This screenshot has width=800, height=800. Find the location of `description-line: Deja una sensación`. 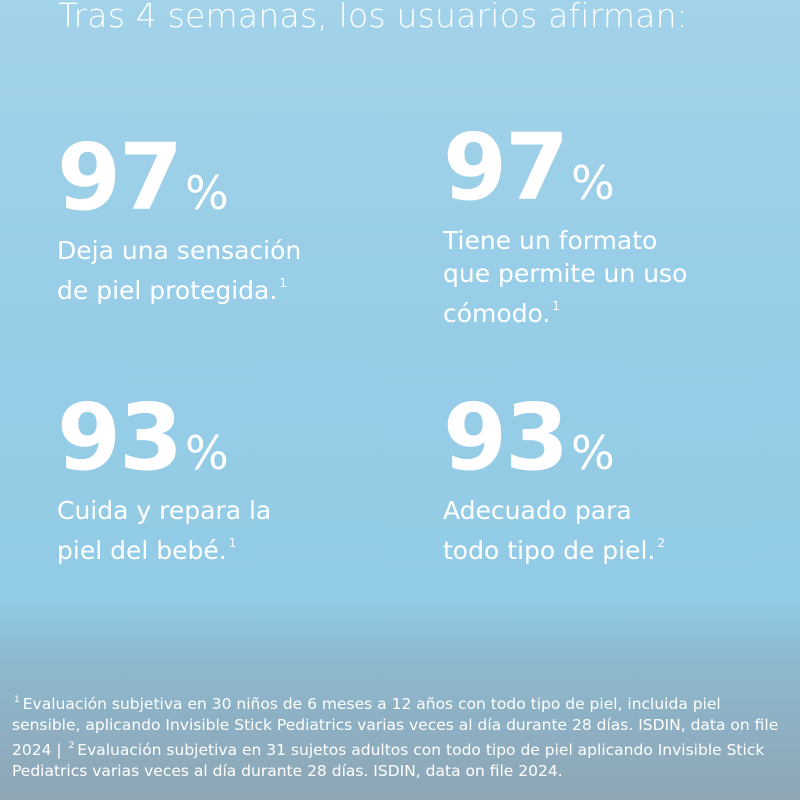

description-line: Deja una sensación is located at coordinates (227, 250).